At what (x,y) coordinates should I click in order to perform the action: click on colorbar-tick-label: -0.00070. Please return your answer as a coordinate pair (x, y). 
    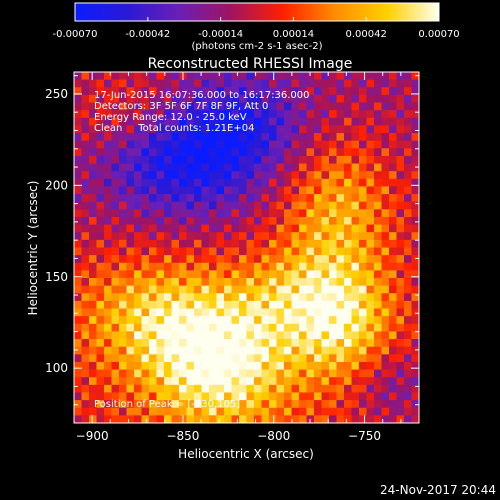
    Looking at the image, I should click on (75, 34).